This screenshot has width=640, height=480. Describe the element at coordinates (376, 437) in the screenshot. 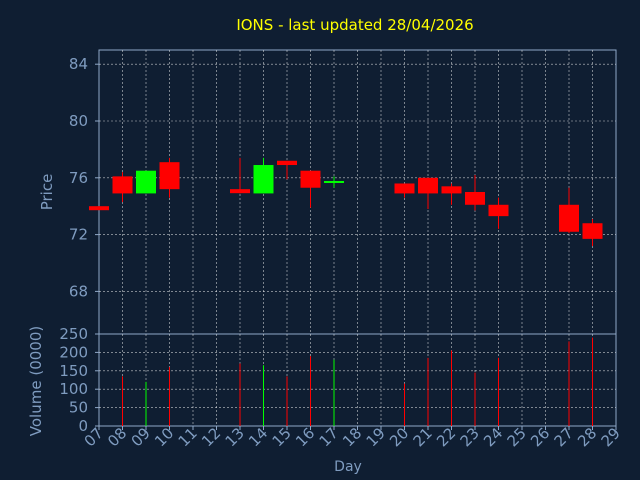

I see `day-tick-label: 19` at that location.